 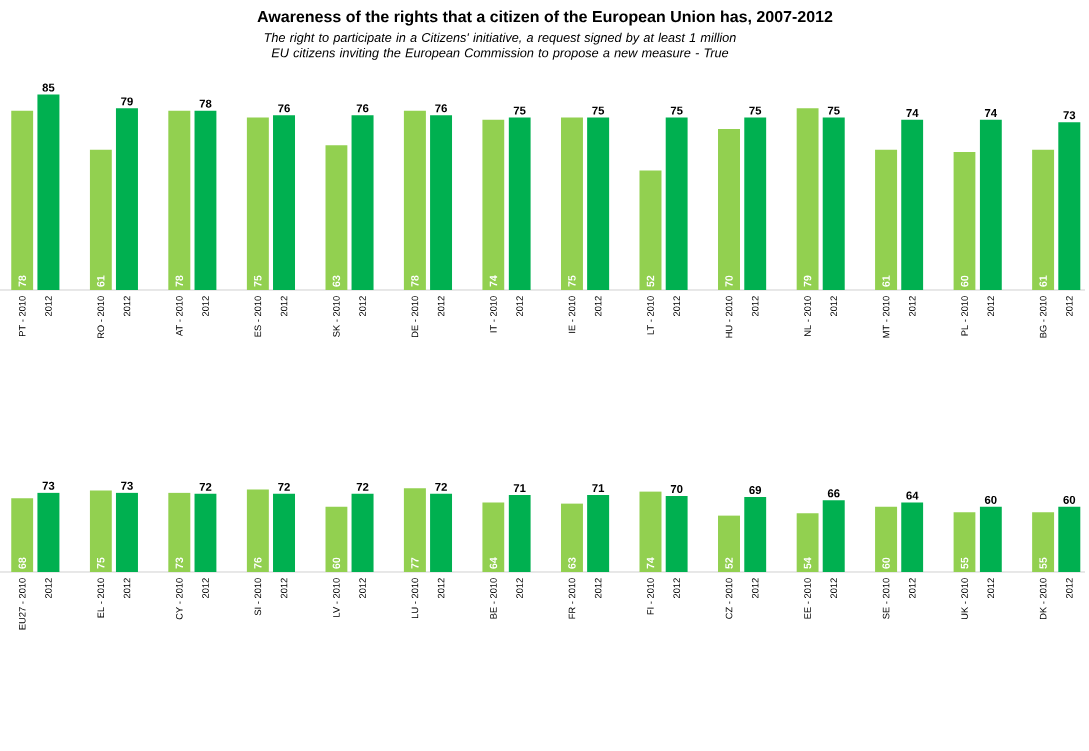 What do you see at coordinates (755, 490) in the screenshot?
I see `data-label: 69` at bounding box center [755, 490].